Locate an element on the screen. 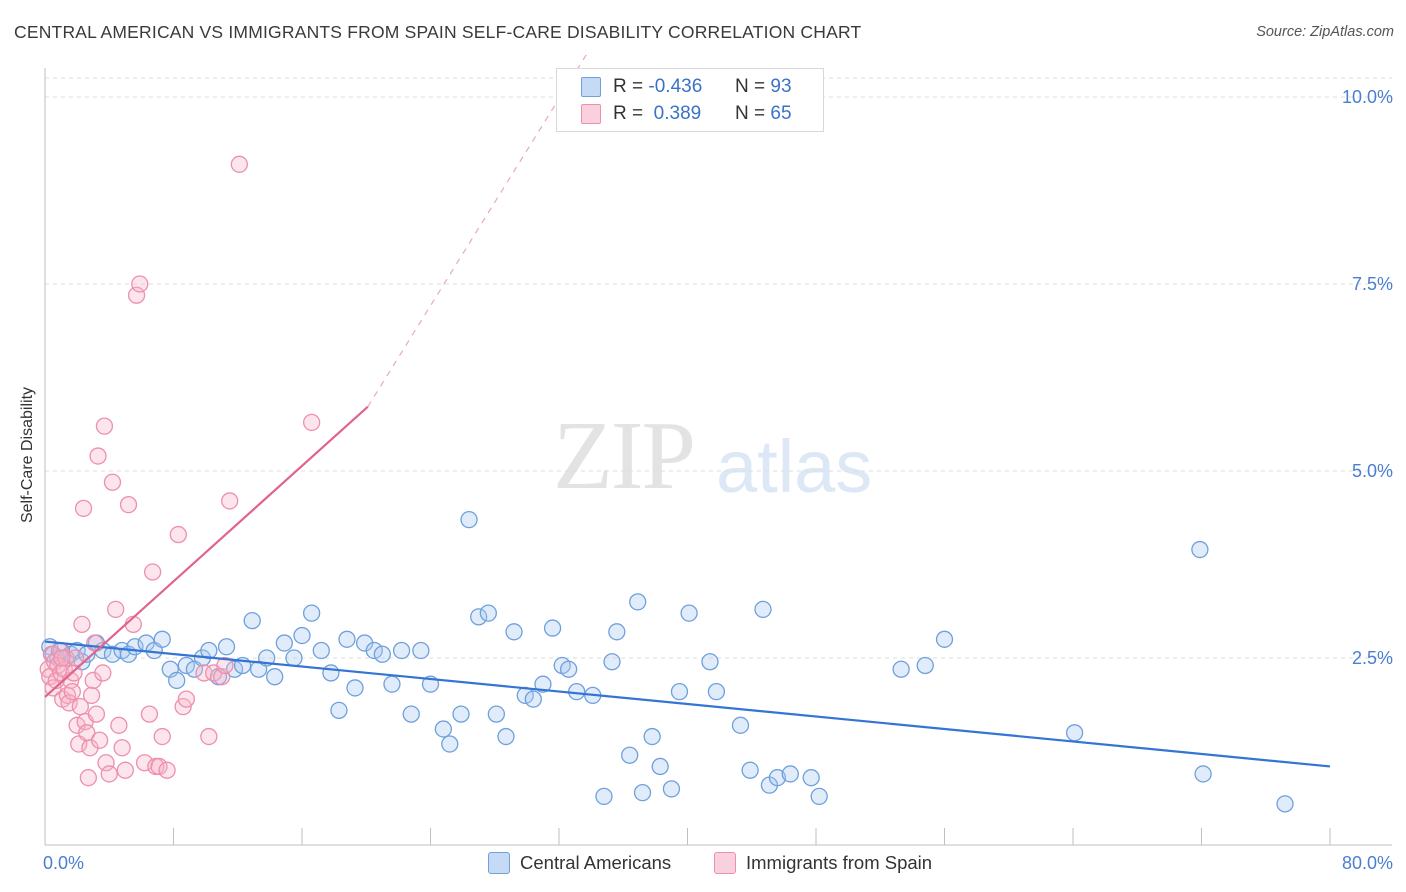 Image resolution: width=1406 pixels, height=892 pixels. y-tick-label: 10.0% is located at coordinates (1367, 97).